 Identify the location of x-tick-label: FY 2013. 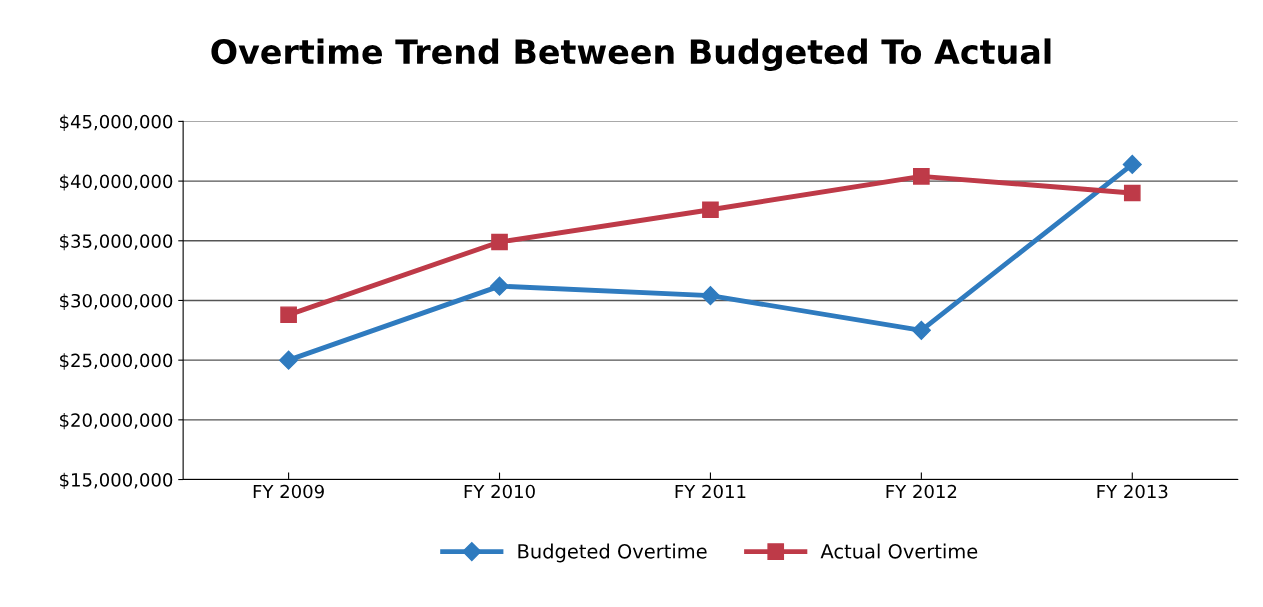
(1132, 491).